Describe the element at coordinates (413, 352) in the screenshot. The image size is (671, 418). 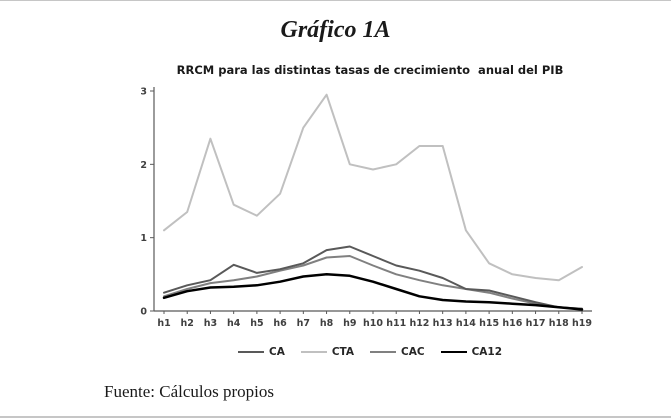
I see `legend-label: CAC` at that location.